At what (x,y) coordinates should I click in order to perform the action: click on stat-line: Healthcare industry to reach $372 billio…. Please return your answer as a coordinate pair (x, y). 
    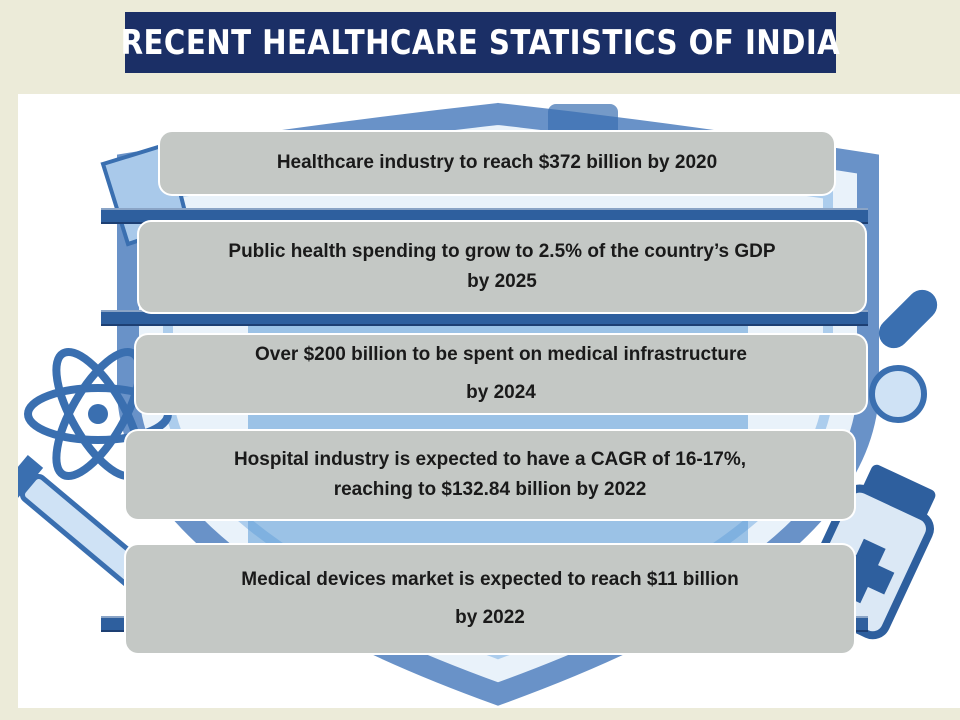
    Looking at the image, I should click on (497, 162).